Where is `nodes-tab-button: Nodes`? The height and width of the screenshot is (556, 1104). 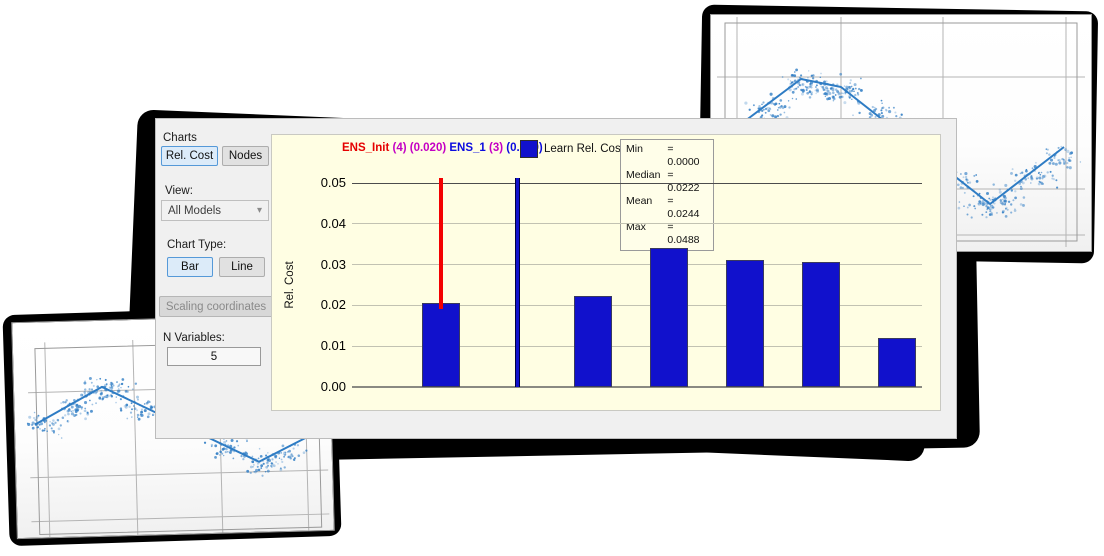
nodes-tab-button: Nodes is located at coordinates (245, 156).